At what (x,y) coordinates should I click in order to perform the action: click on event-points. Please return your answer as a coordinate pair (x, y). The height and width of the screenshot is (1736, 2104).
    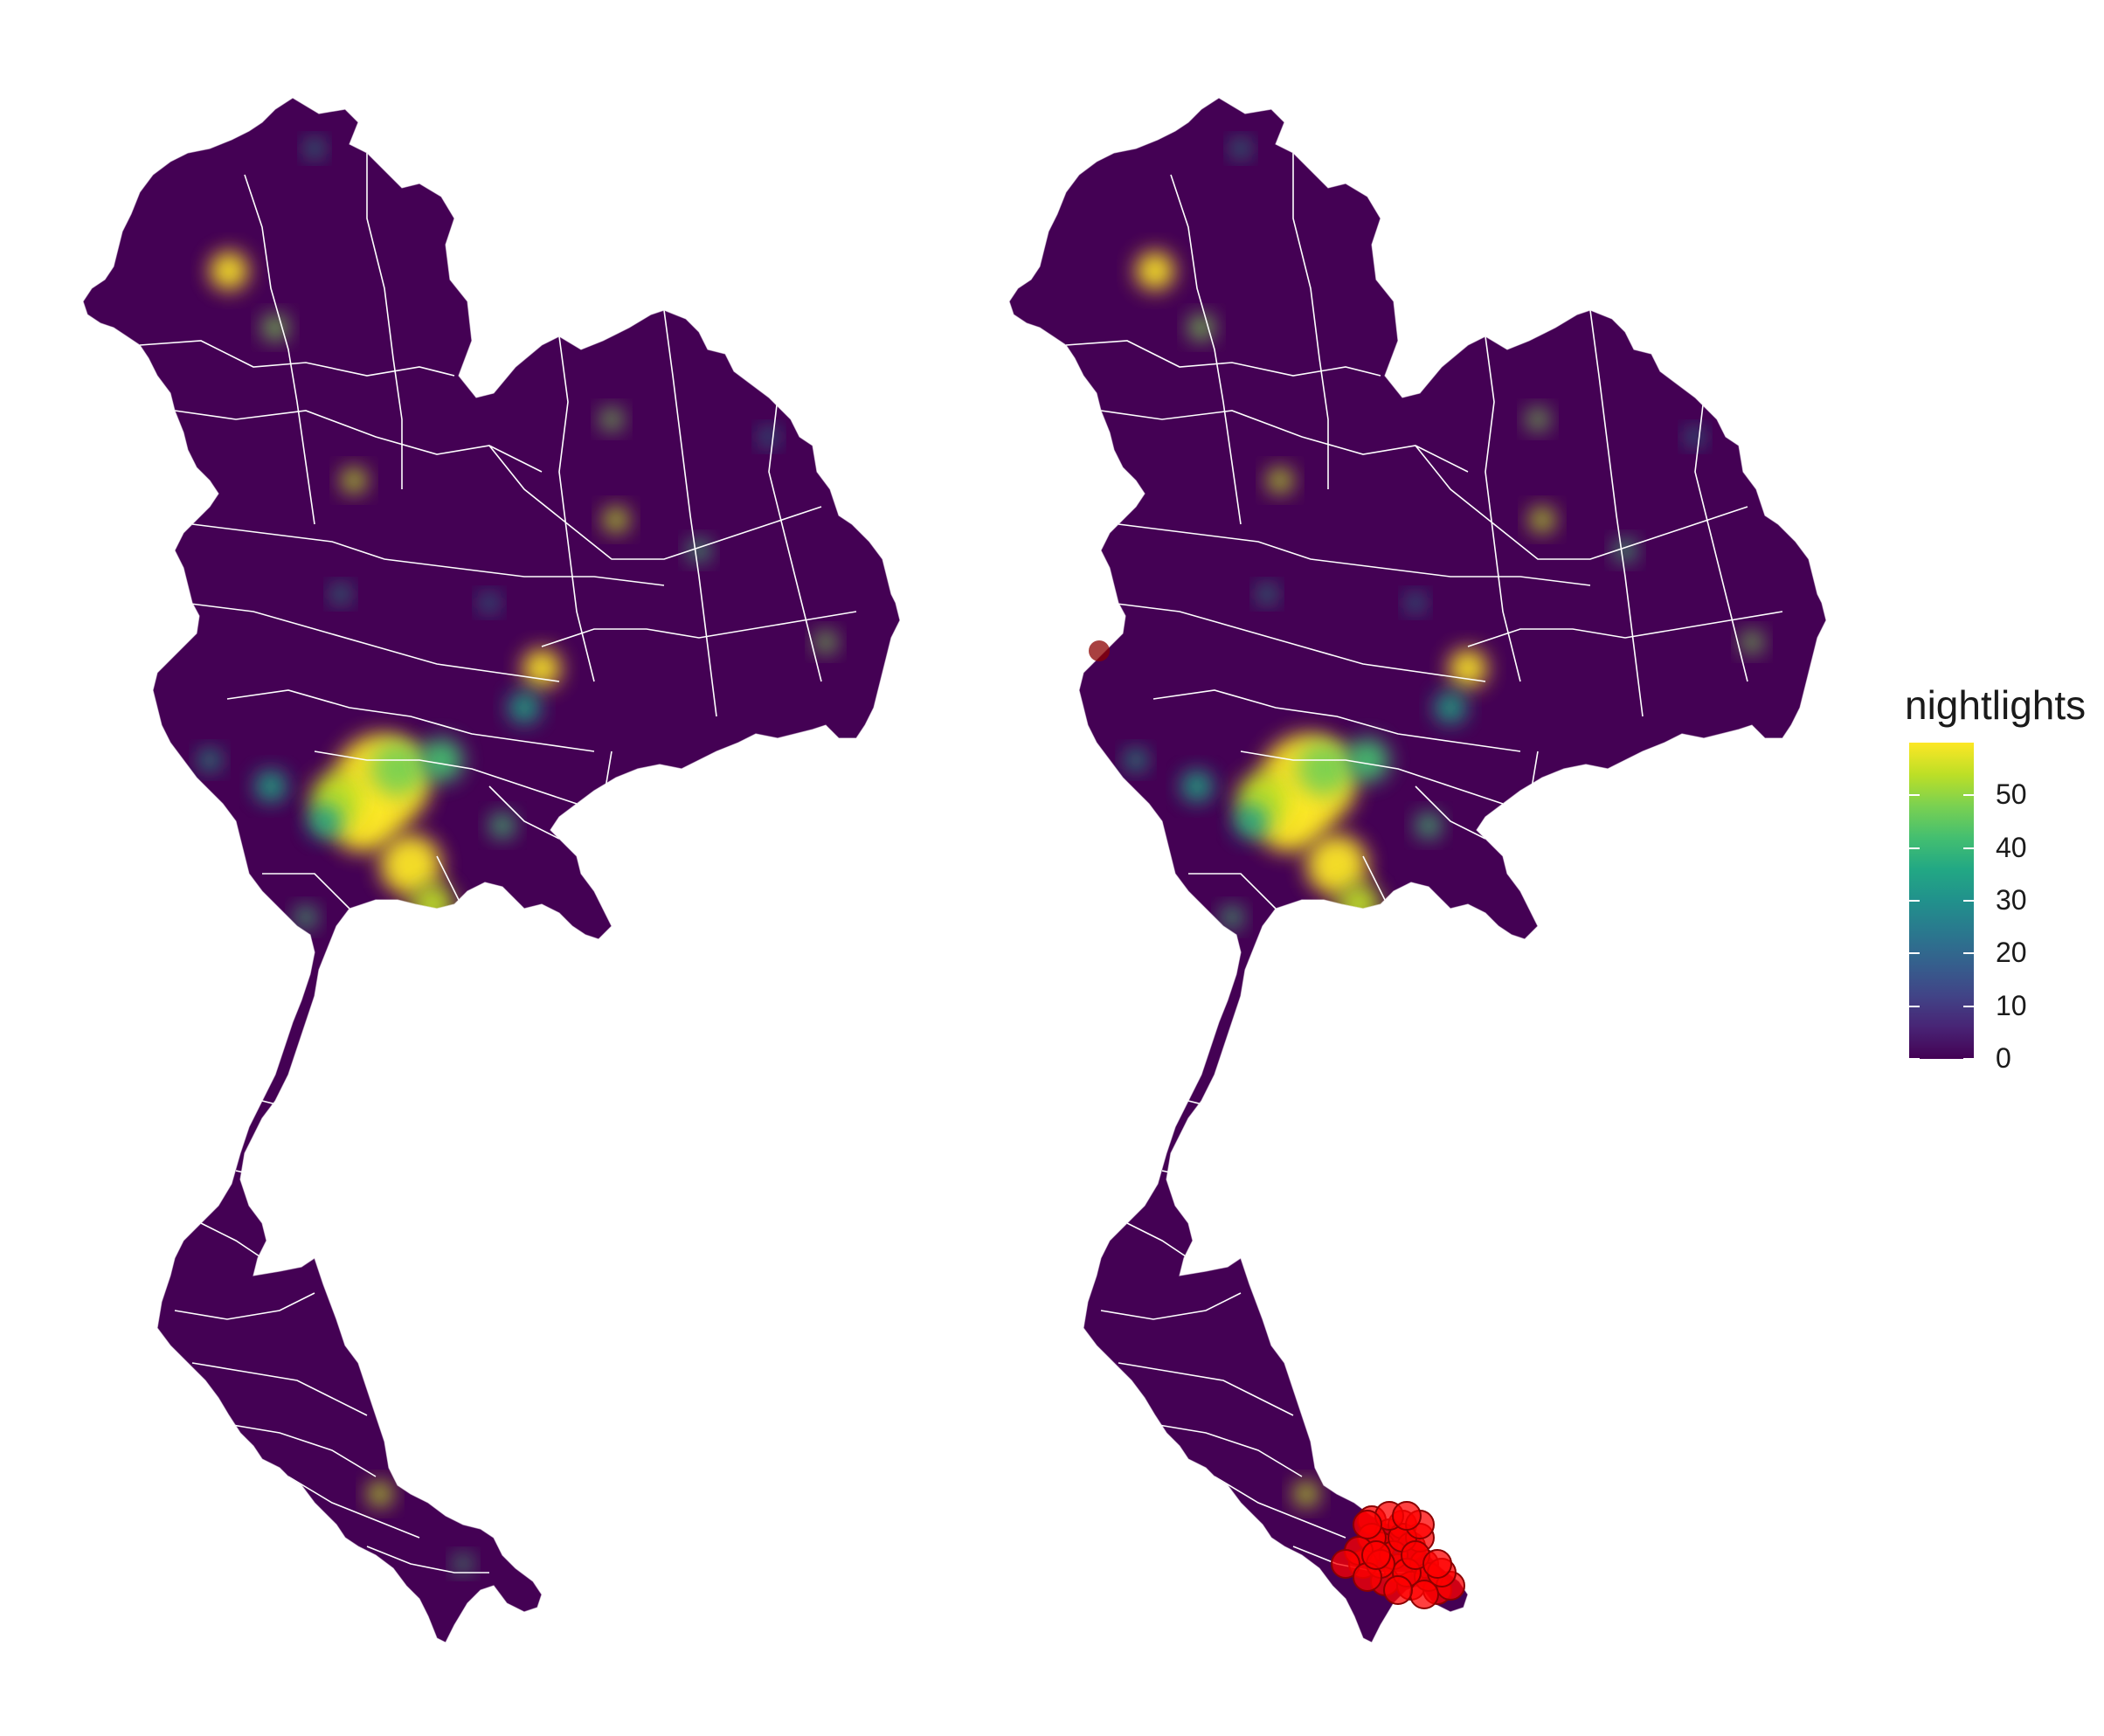
    Looking at the image, I should click on (1277, 1125).